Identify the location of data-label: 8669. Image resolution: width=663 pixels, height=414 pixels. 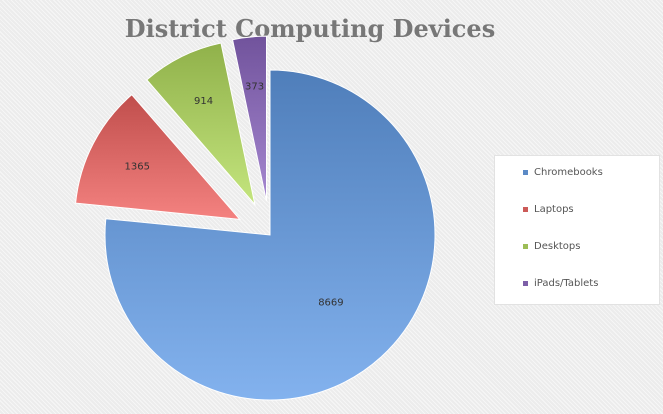
(330, 302).